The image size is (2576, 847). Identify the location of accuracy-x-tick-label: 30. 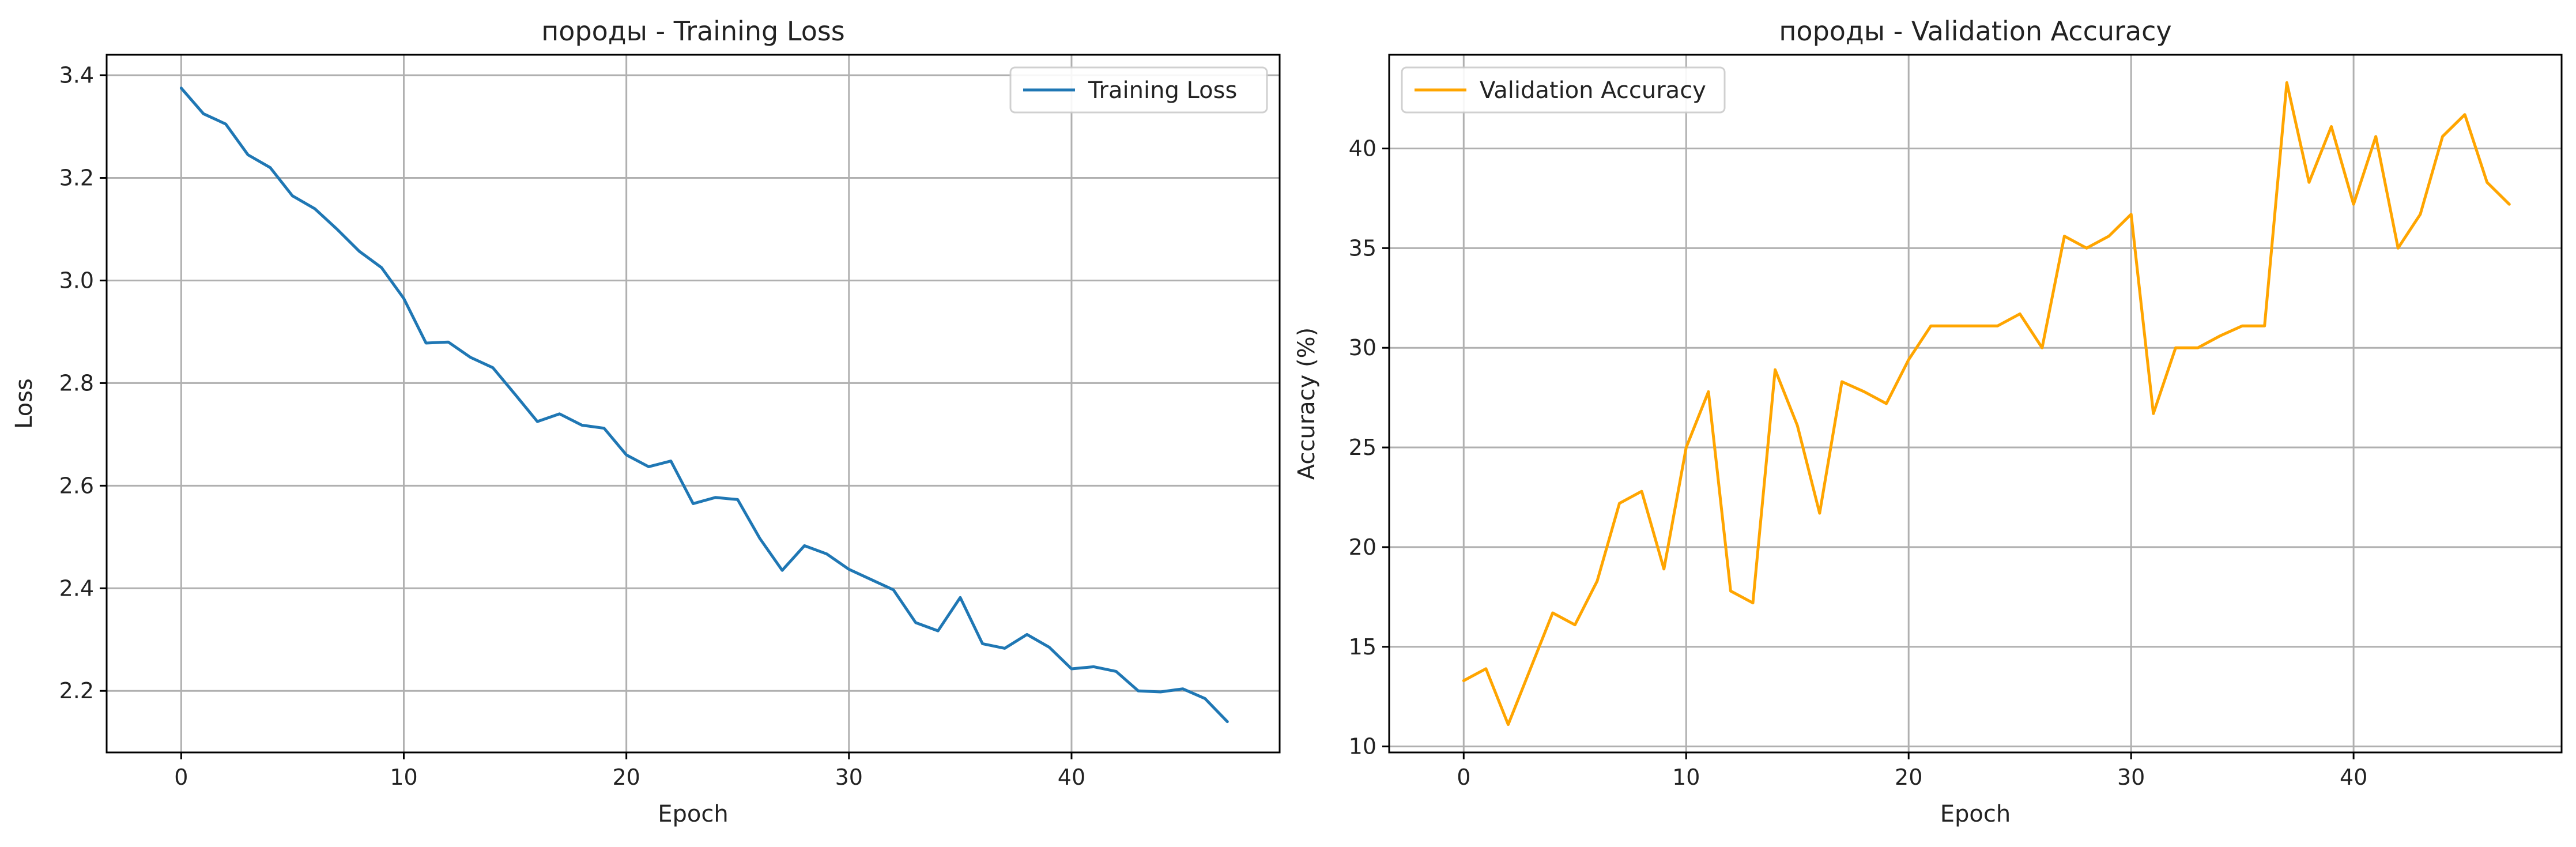
(2131, 777).